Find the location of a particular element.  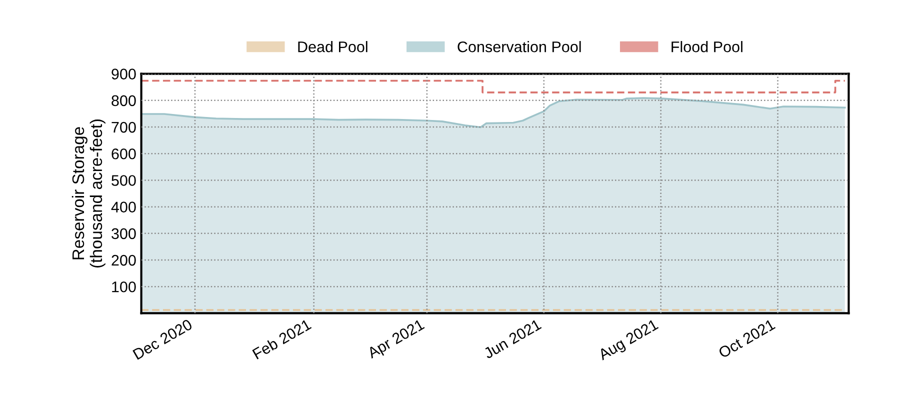

x-tick-label: Oct 2021 is located at coordinates (747, 338).